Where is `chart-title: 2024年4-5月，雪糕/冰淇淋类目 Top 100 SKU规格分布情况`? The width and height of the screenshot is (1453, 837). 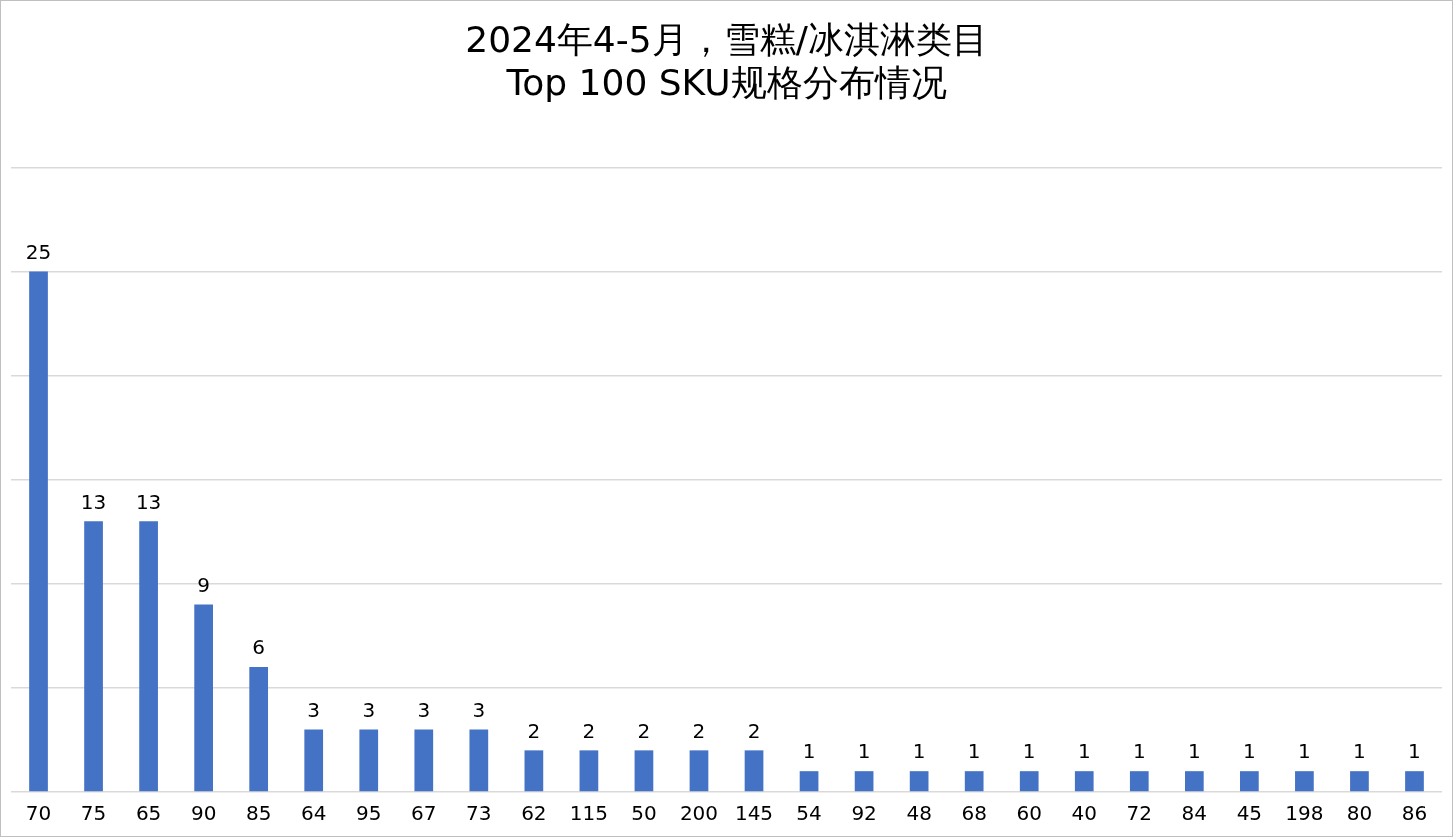
chart-title: 2024年4-5月，雪糕/冰淇淋类目 Top 100 SKU规格分布情况 is located at coordinates (726, 61).